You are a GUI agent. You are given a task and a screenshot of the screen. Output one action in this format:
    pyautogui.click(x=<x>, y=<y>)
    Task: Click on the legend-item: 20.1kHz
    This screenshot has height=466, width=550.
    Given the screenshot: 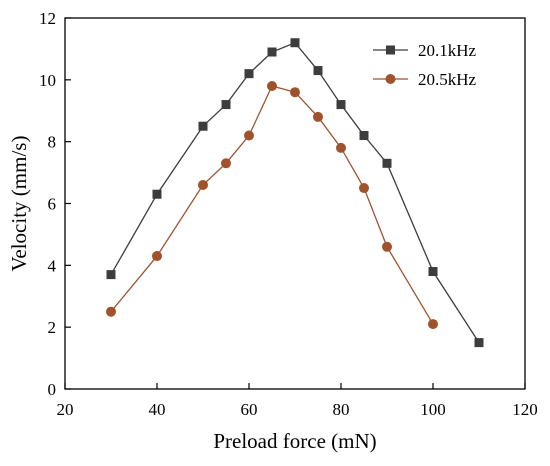 What is the action you would take?
    pyautogui.click(x=425, y=50)
    